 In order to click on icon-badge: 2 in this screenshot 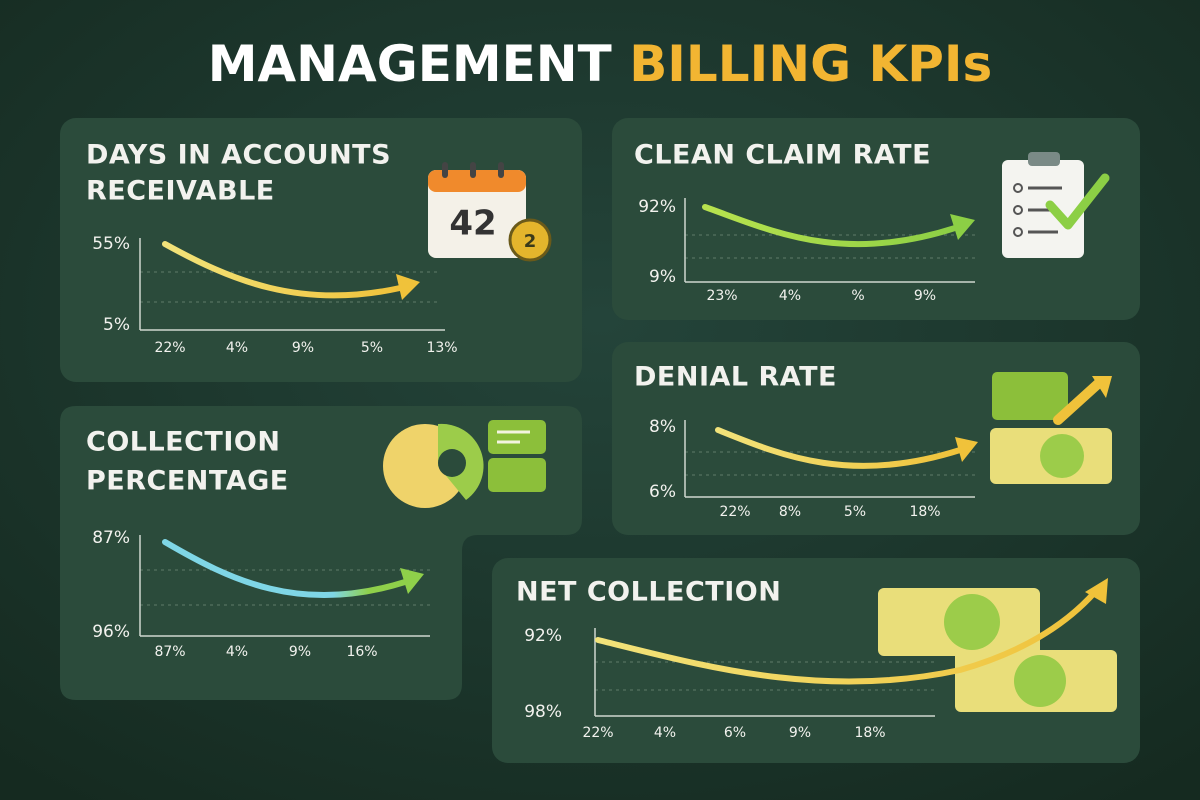, I will do `click(530, 241)`.